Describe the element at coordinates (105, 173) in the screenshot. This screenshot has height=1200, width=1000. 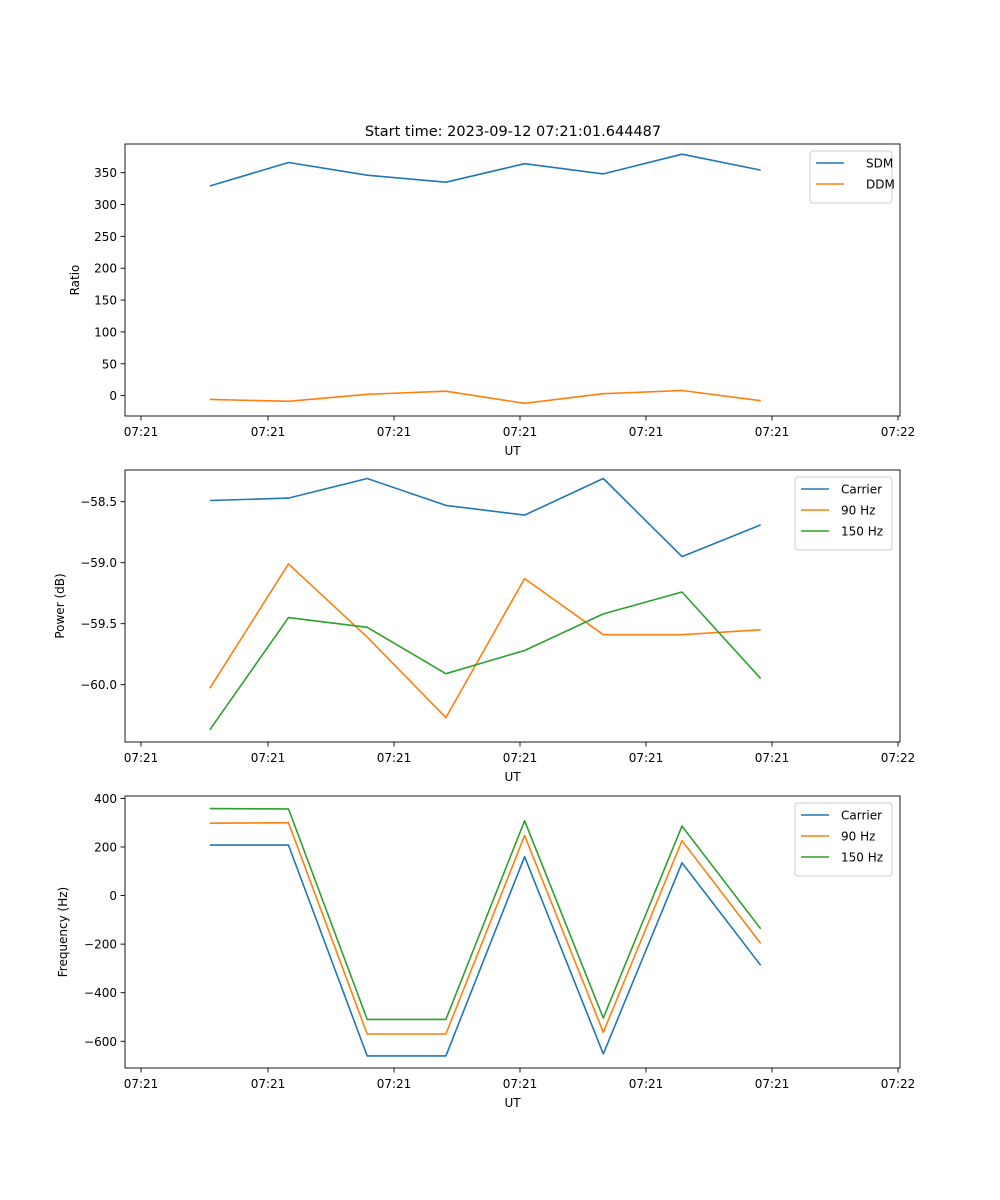
I see `y-tick-label: 350` at that location.